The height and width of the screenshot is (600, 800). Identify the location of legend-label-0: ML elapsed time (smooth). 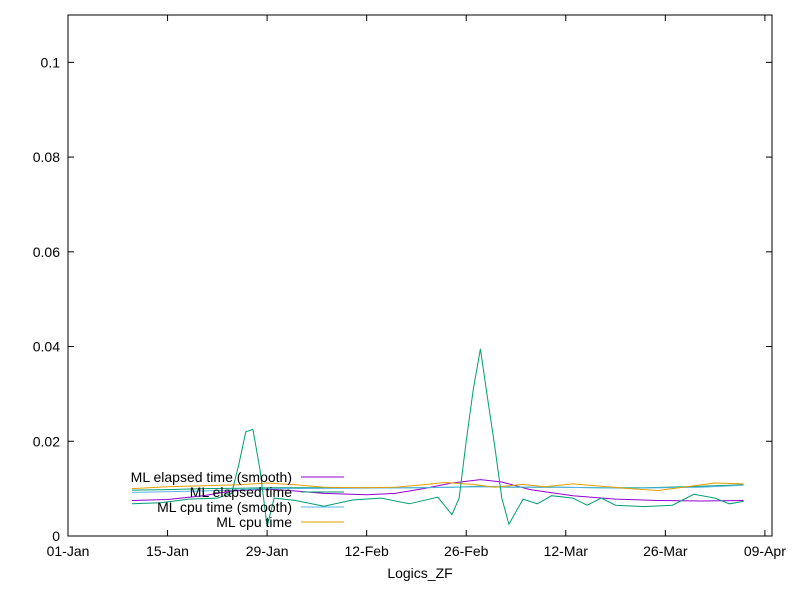
(211, 477).